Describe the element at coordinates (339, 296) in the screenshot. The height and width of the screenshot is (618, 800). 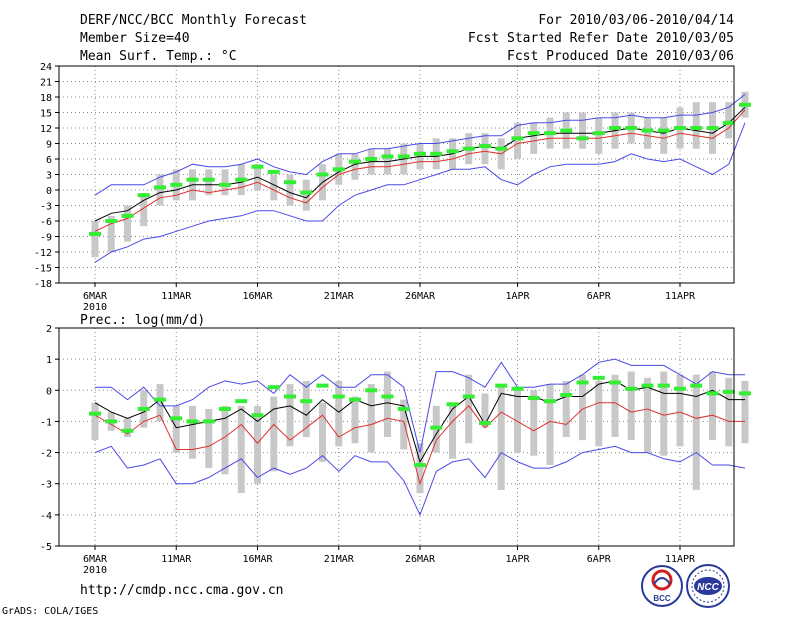
I see `temp-x-tick-label: 21MAR` at that location.